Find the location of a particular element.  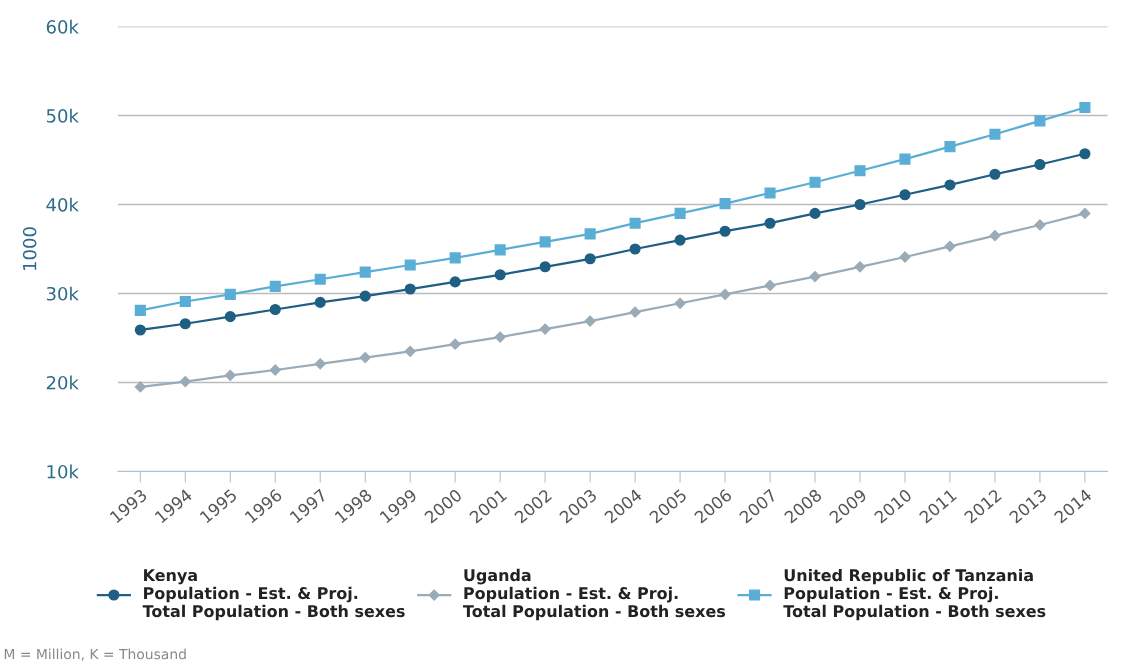

y-tick-label: 10k is located at coordinates (63, 471).